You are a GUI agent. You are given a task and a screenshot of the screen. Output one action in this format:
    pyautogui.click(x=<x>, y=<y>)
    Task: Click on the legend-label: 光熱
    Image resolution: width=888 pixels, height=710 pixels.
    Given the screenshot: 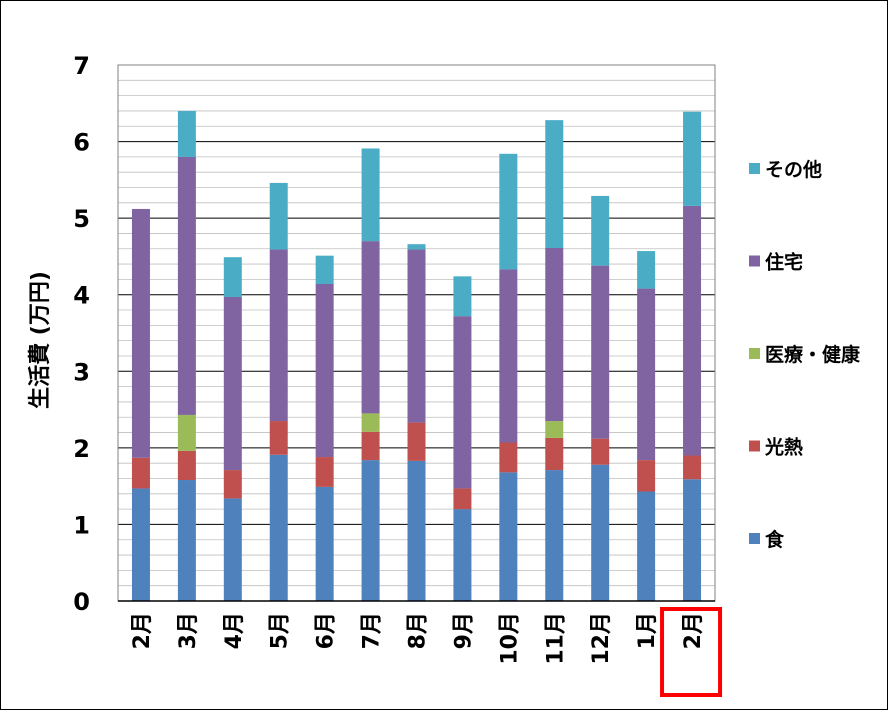 What is the action you would take?
    pyautogui.click(x=783, y=447)
    